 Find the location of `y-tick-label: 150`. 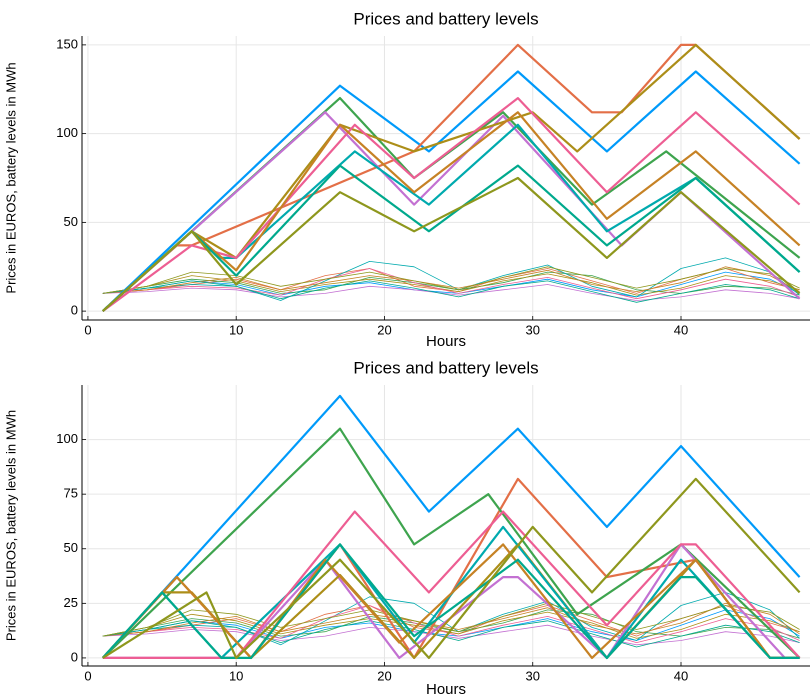

y-tick-label: 150 is located at coordinates (67, 43).